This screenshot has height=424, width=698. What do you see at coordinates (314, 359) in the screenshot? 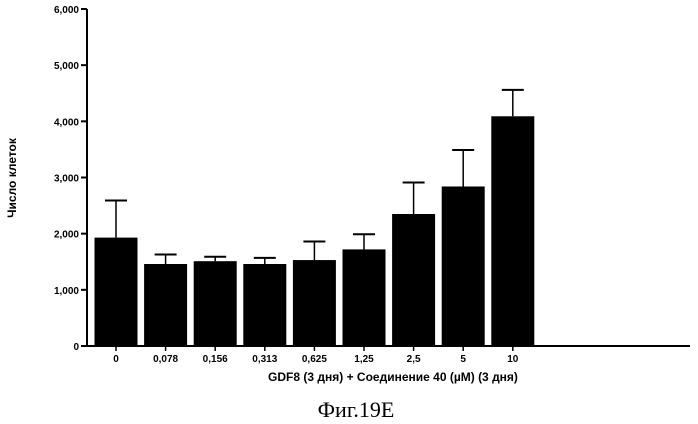
I see `x-tick-label: 0,625` at bounding box center [314, 359].